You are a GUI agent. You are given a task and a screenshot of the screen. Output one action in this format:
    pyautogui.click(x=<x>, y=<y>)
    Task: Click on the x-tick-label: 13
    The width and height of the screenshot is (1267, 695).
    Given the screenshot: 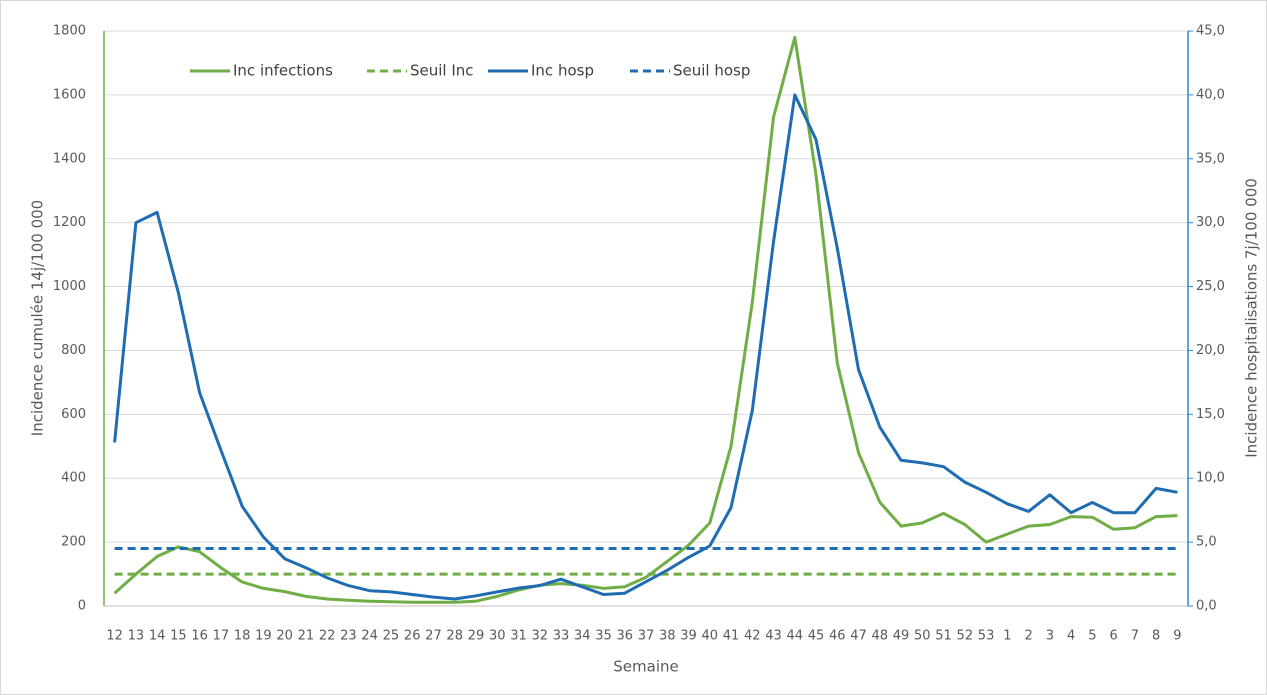 What is the action you would take?
    pyautogui.click(x=136, y=636)
    